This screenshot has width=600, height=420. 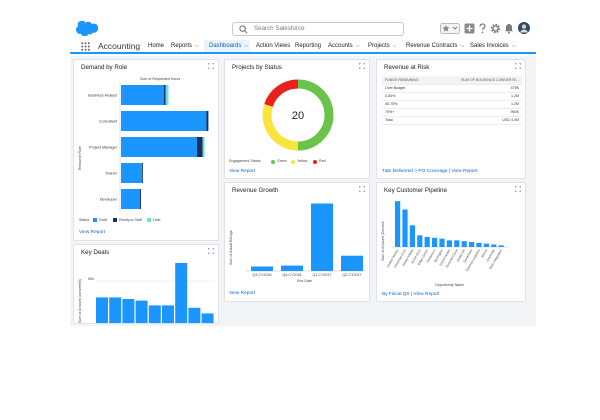 I want to click on nav-item-action-views: Action Views, so click(x=273, y=46).